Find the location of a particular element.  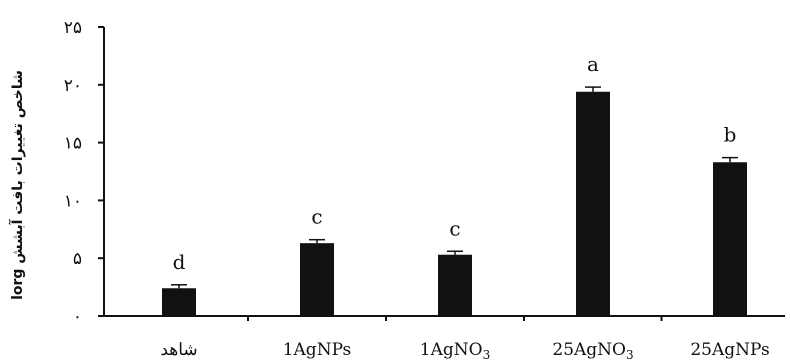

category-label: 25AgNO3 is located at coordinates (592, 350).